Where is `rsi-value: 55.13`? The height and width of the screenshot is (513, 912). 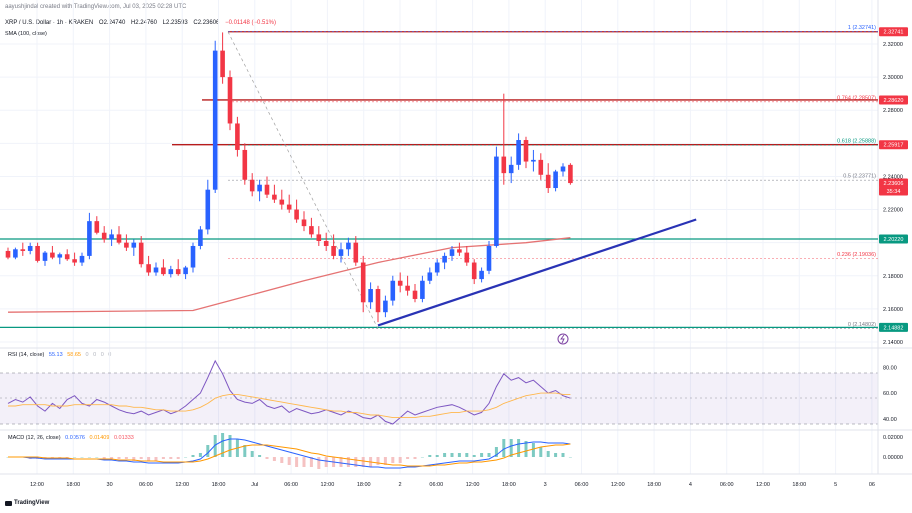 rsi-value: 55.13 is located at coordinates (55, 355).